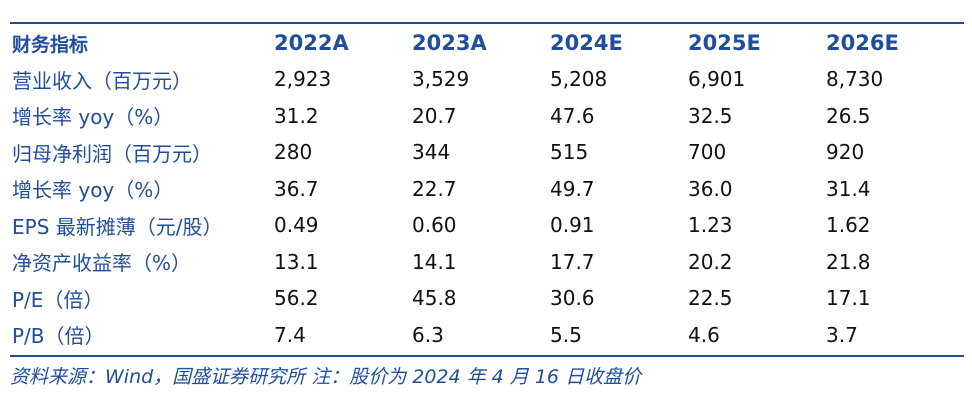  What do you see at coordinates (848, 115) in the screenshot?
I see `cell-value: 26.5` at bounding box center [848, 115].